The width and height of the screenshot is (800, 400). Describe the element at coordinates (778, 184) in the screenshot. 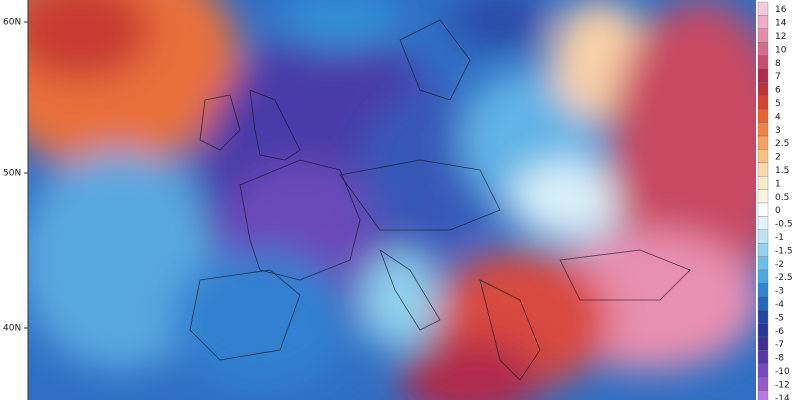

I see `colorbar-label: 1` at that location.